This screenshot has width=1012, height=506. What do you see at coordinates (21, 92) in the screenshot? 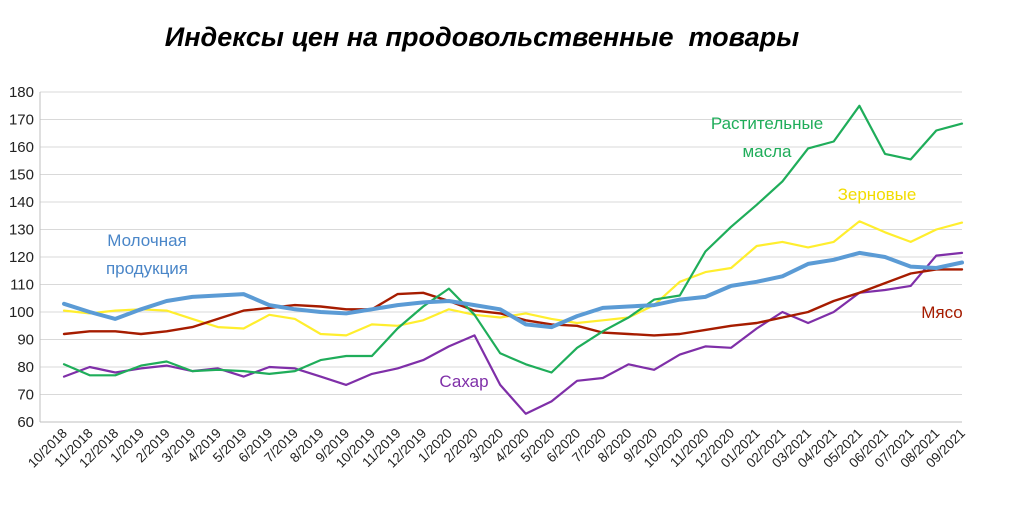
I see `y-tick-label: 180` at bounding box center [21, 92].